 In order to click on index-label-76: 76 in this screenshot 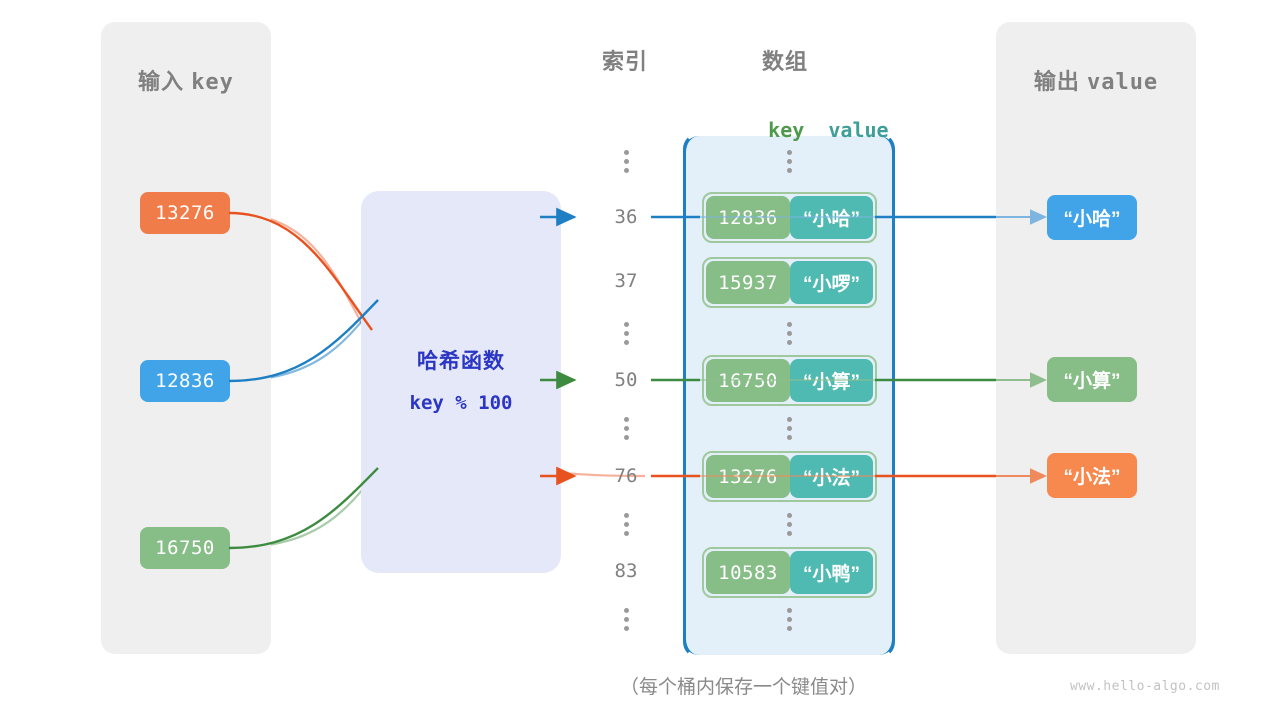, I will do `click(626, 476)`.